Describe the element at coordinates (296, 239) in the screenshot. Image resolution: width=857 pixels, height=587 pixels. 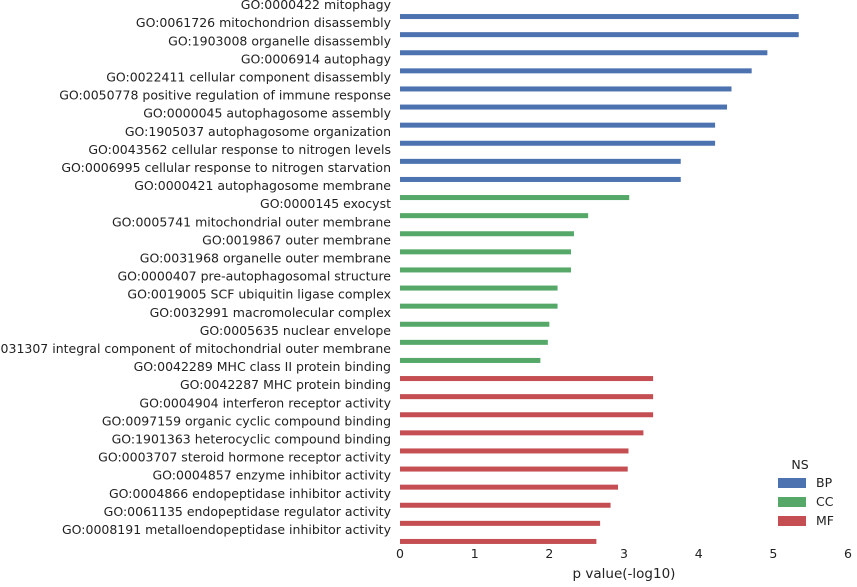
I see `category-label: GO:0019867 outer membrane` at that location.